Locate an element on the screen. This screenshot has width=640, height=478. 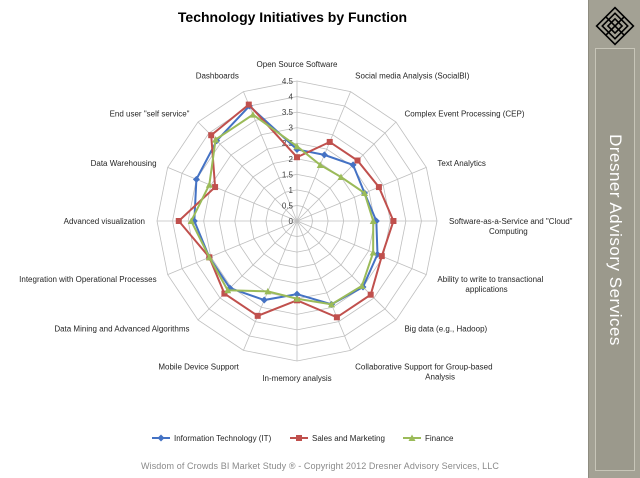
brand-name: Dresner Advisory Services is located at coordinates (615, 240).